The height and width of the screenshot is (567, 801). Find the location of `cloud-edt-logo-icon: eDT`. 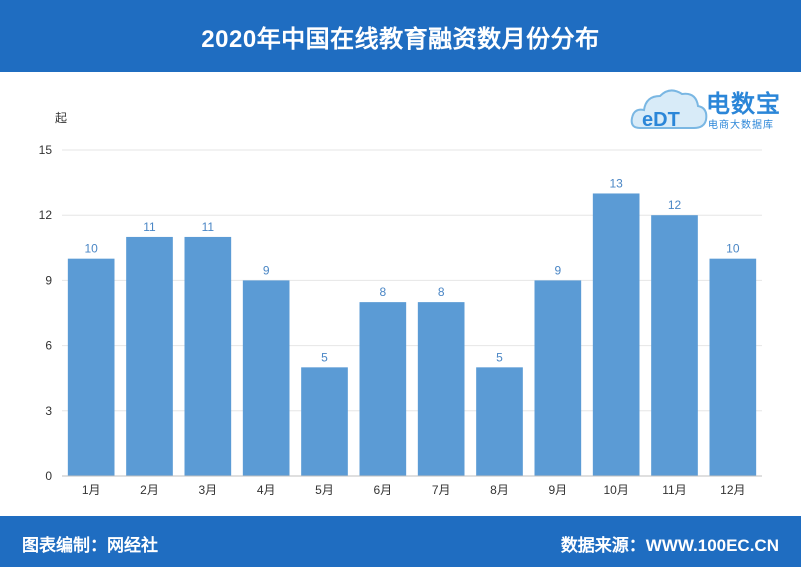

cloud-edt-logo-icon: eDT is located at coordinates (669, 110).